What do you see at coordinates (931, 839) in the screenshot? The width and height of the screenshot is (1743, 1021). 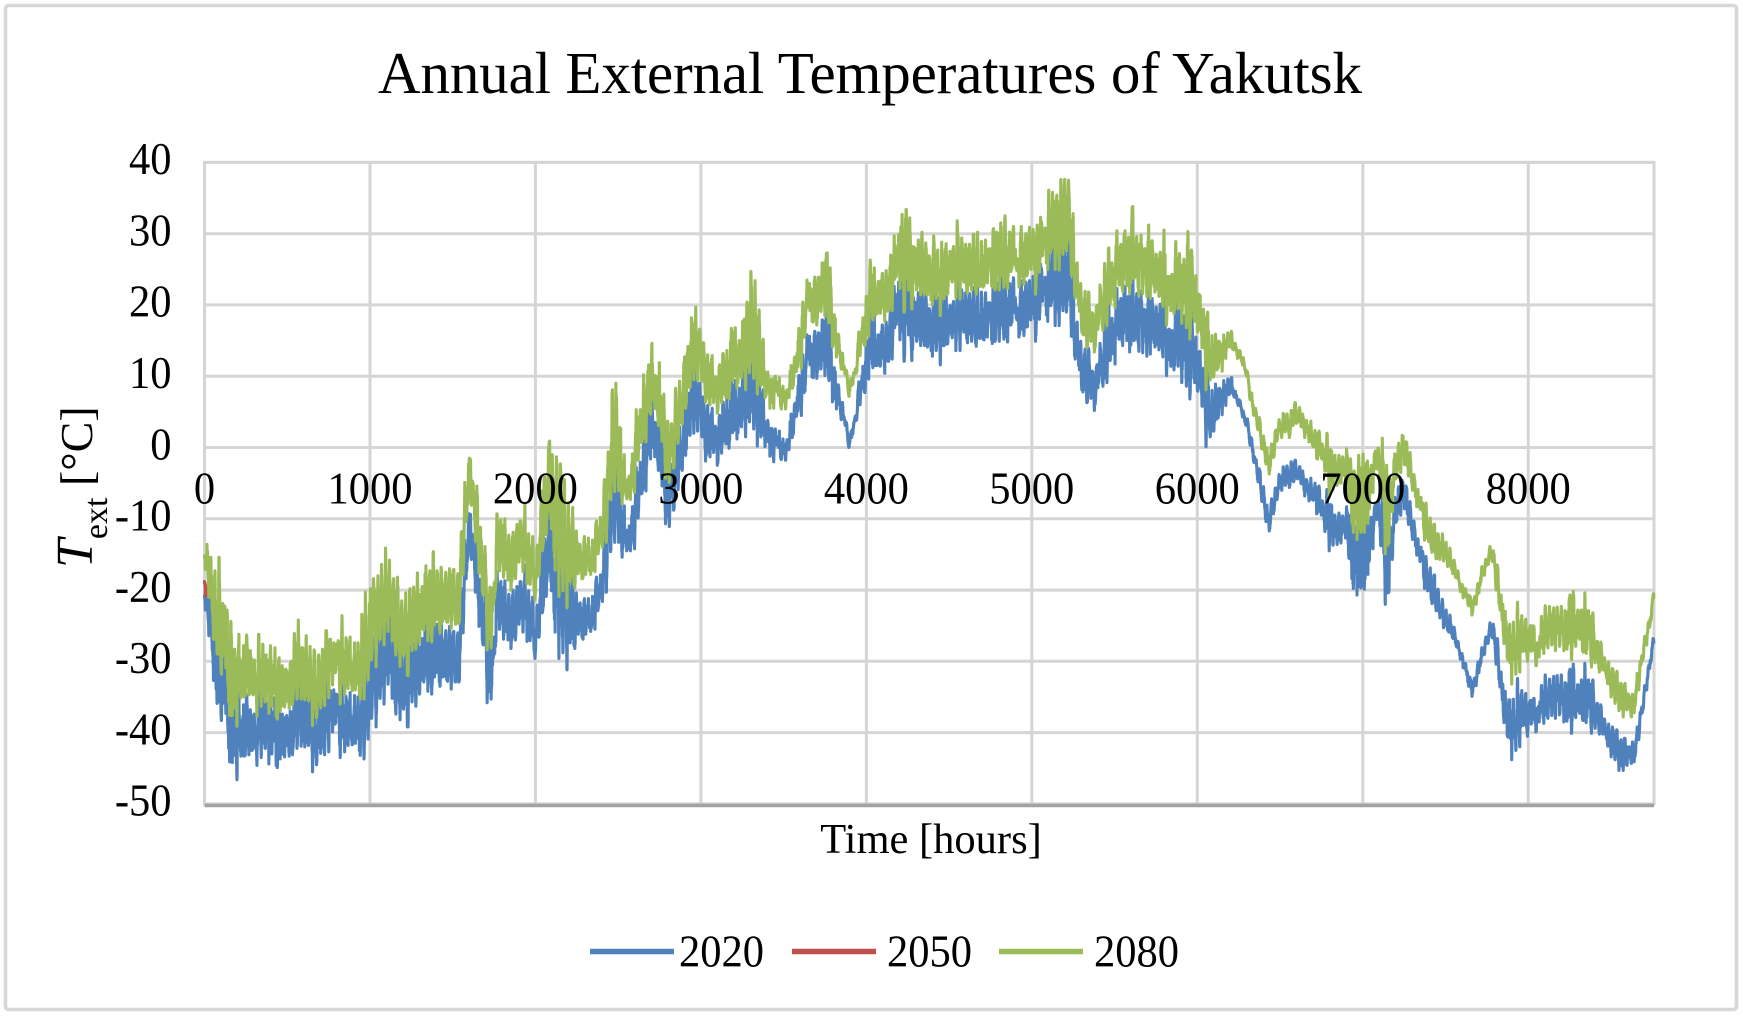 I see `svg-text: Time [hours]` at bounding box center [931, 839].